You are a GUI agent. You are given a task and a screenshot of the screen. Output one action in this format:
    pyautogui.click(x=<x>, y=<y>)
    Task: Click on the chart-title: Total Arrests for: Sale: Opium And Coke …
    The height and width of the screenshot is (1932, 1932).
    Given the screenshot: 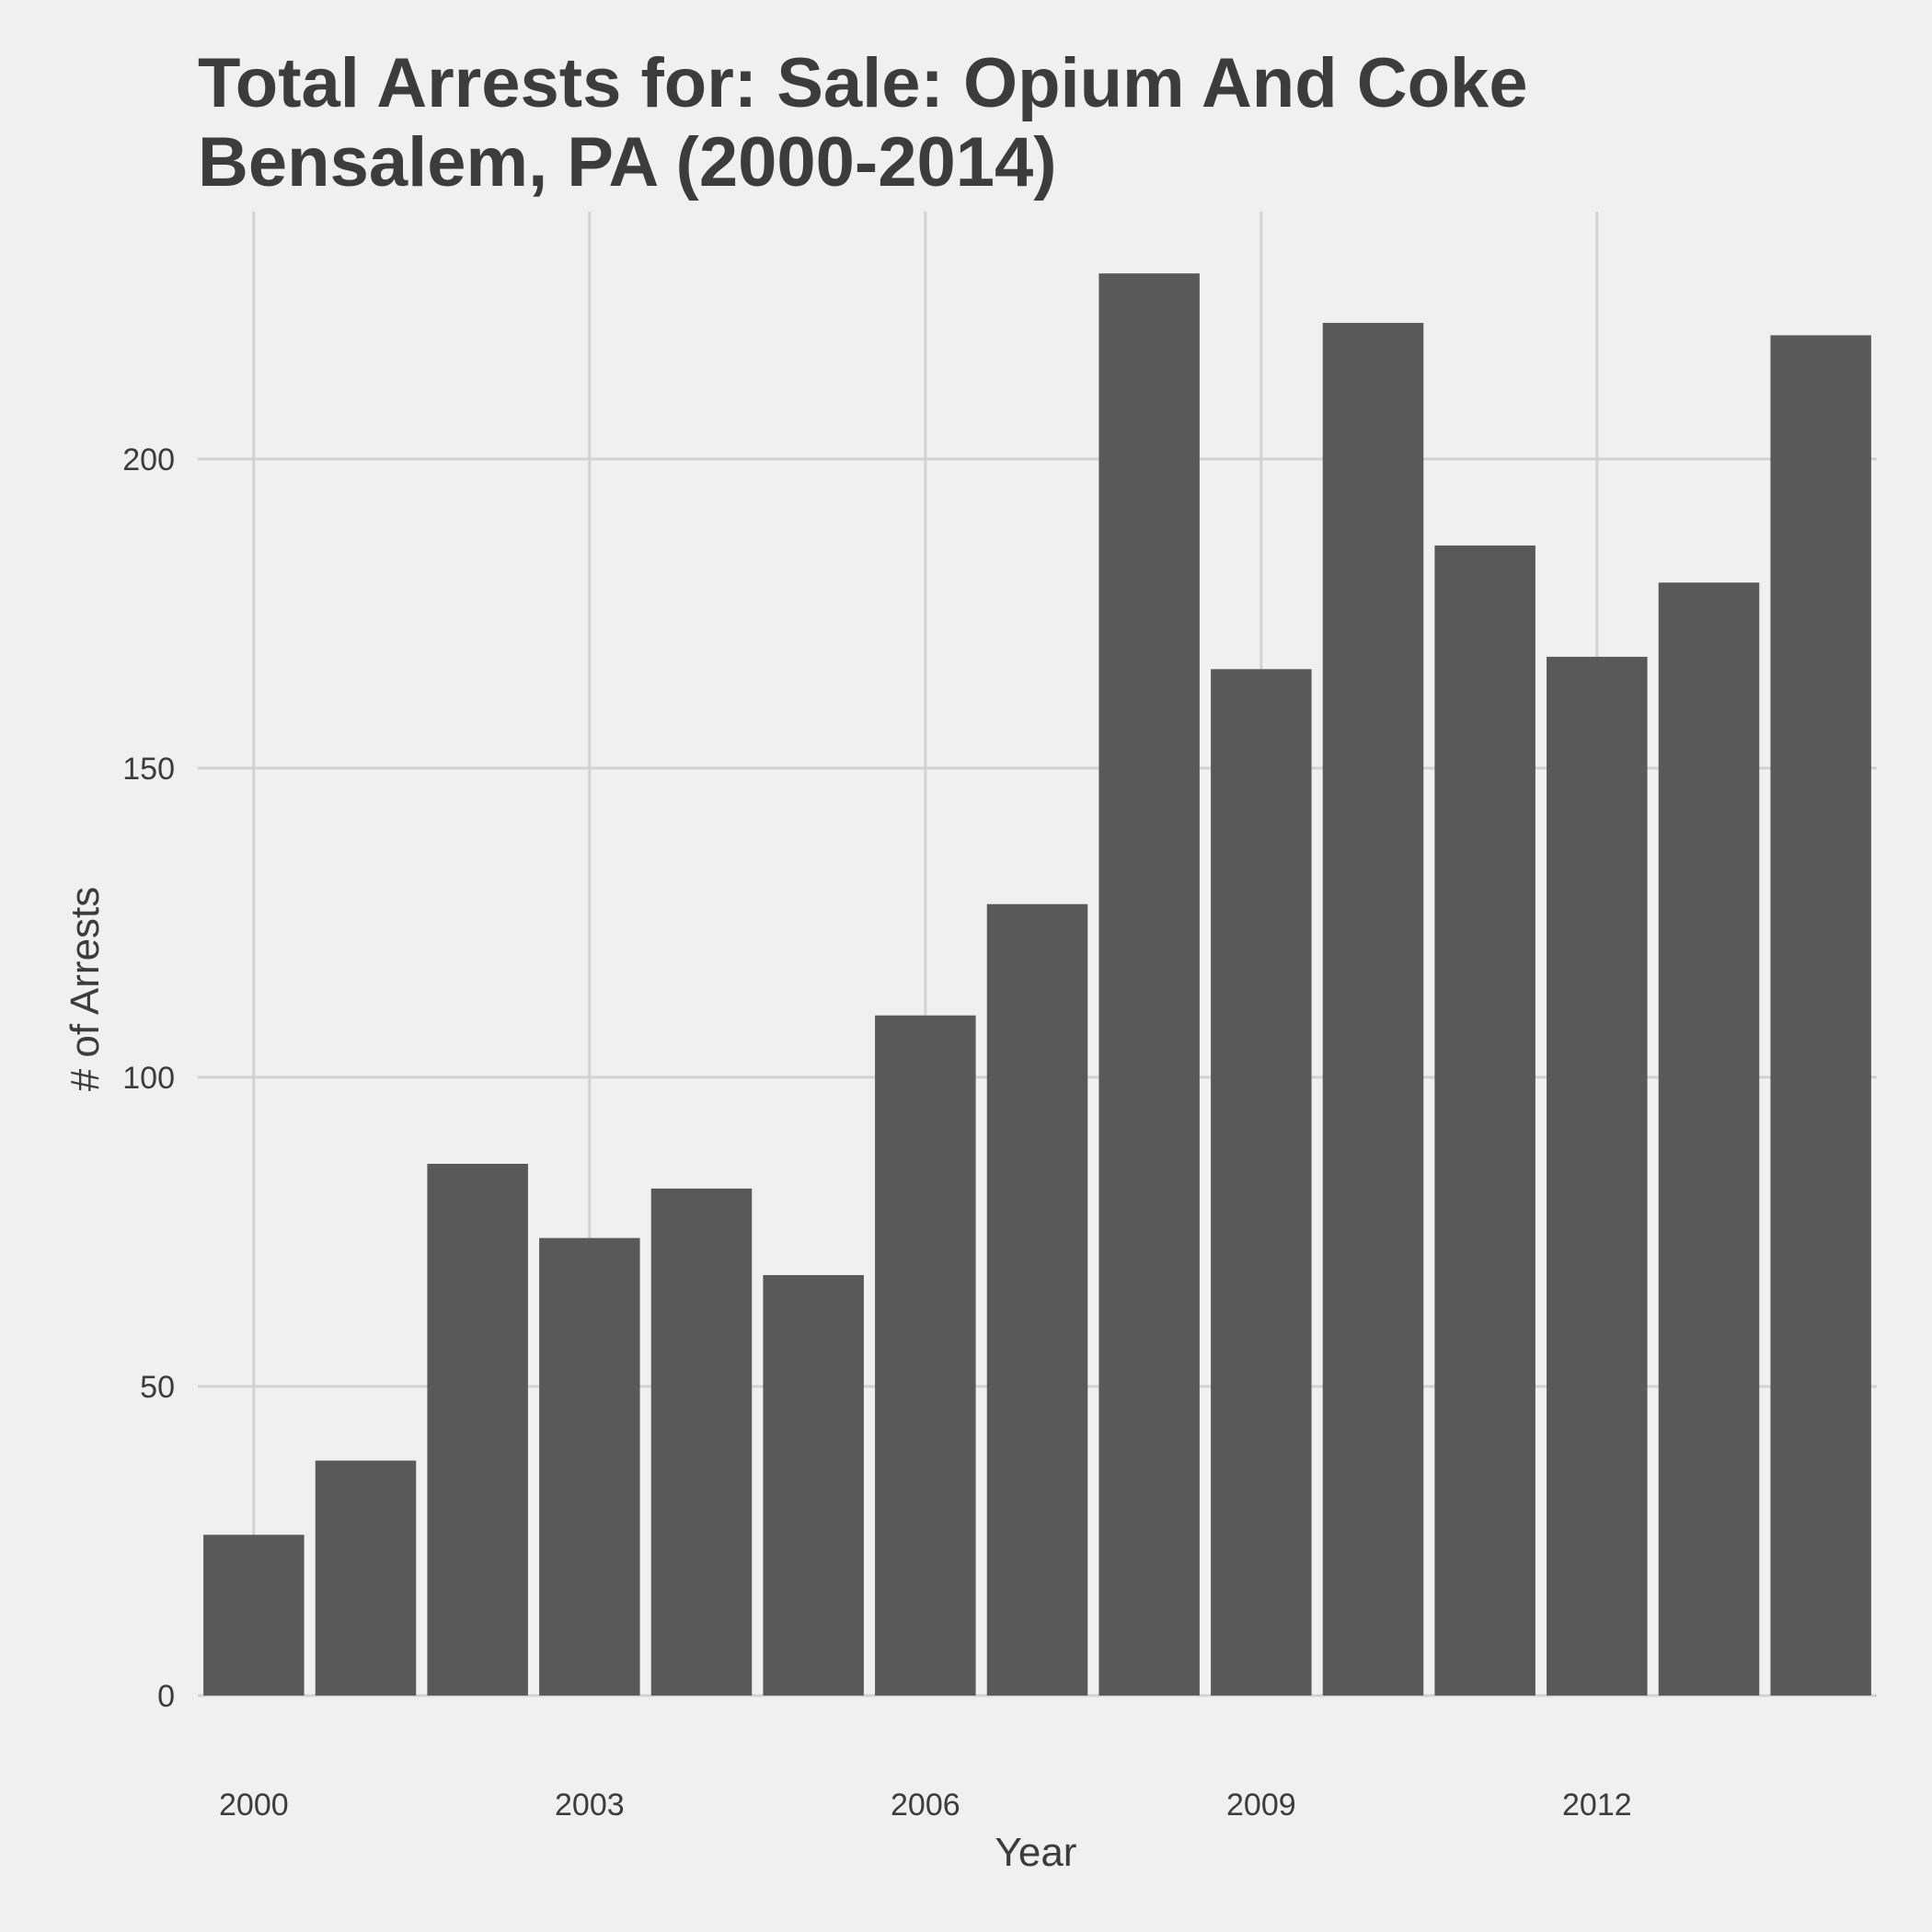 What is the action you would take?
    pyautogui.click(x=863, y=123)
    